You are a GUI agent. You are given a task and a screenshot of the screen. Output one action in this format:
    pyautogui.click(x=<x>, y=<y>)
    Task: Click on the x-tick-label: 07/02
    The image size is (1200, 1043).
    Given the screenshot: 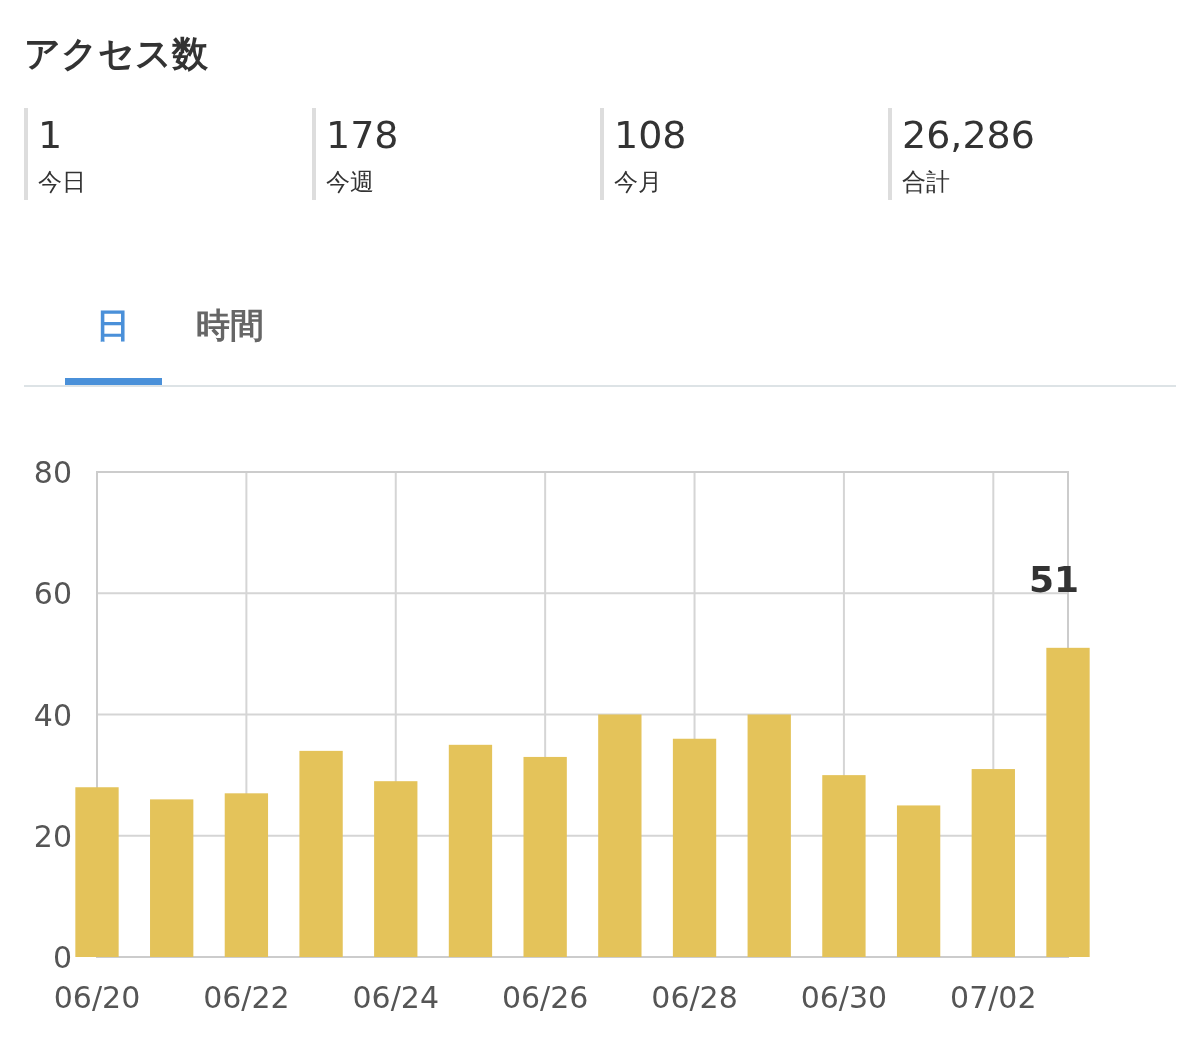 What is the action you would take?
    pyautogui.click(x=993, y=997)
    